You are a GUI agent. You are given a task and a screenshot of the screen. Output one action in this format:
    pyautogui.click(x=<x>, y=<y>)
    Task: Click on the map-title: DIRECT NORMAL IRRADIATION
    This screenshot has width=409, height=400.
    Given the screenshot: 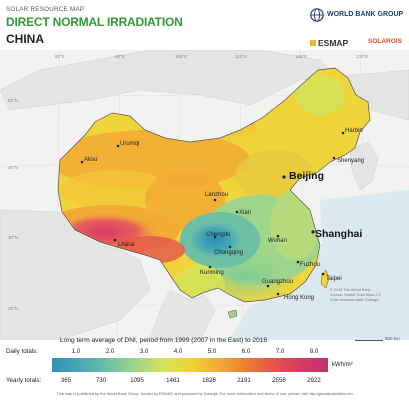 What is the action you would take?
    pyautogui.click(x=94, y=22)
    